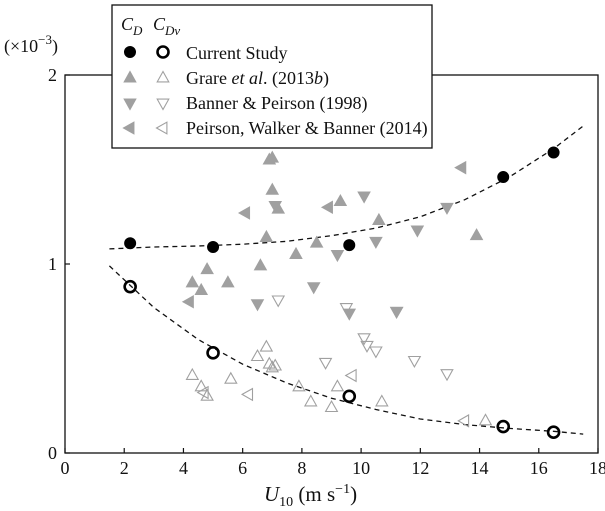 The height and width of the screenshot is (511, 605). Describe the element at coordinates (52, 75) in the screenshot. I see `y-tick-label-2: 2` at that location.